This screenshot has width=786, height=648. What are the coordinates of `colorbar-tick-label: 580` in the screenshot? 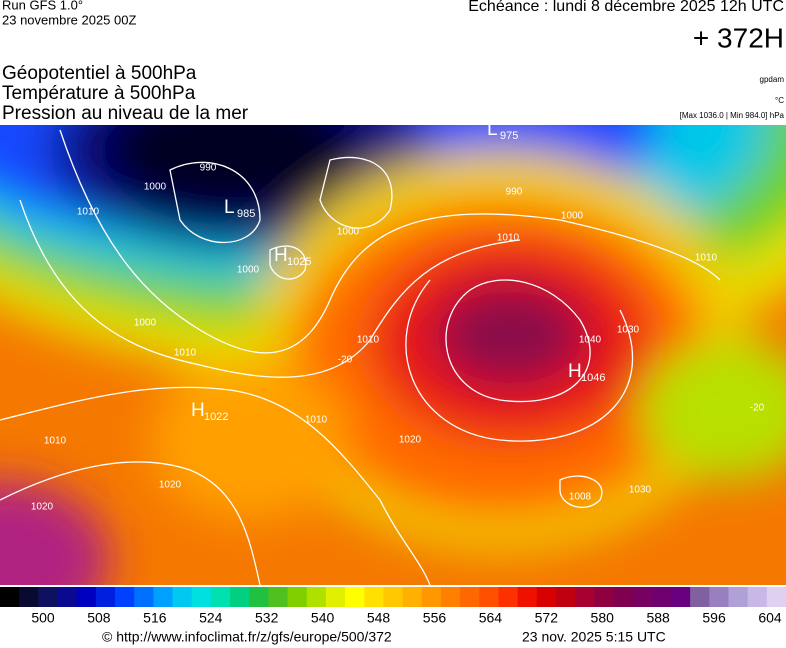 It's located at (603, 618).